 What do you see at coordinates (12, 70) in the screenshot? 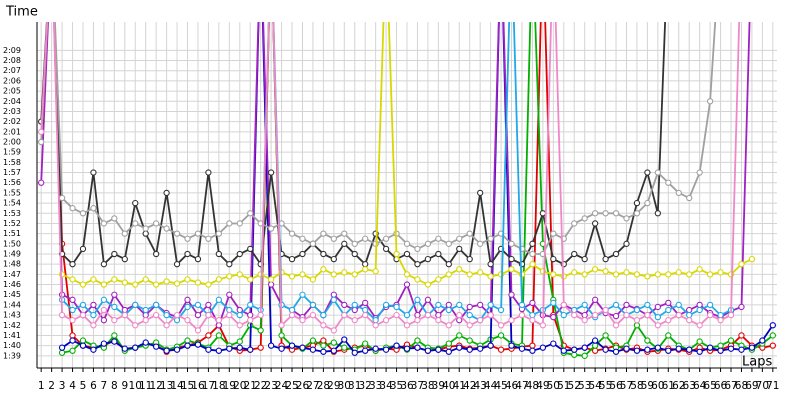
I see `y-tick-label: 2:07` at bounding box center [12, 70].